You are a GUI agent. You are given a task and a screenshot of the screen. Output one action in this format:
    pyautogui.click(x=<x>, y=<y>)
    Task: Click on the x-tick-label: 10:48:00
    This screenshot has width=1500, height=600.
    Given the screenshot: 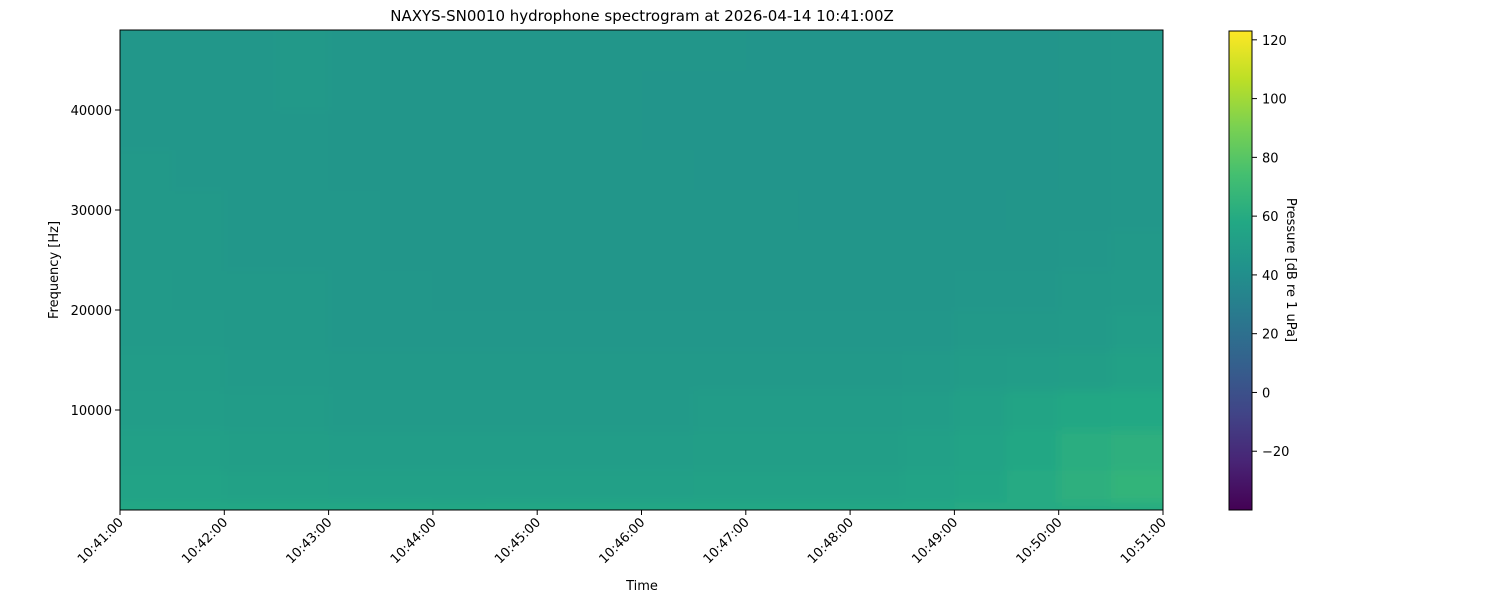 What is the action you would take?
    pyautogui.click(x=831, y=541)
    